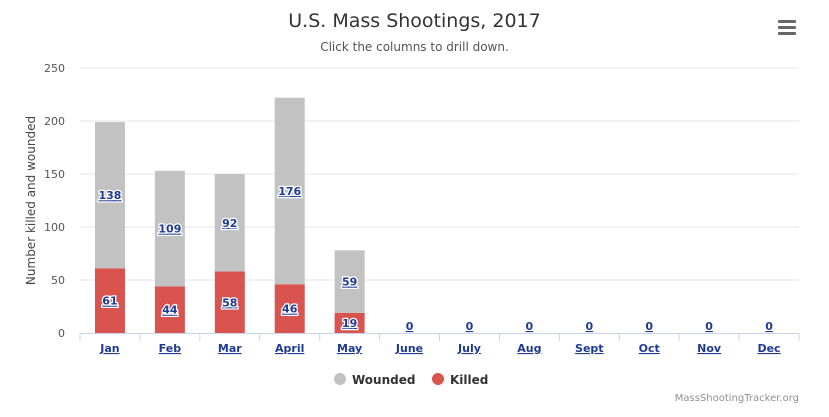  Describe the element at coordinates (54, 174) in the screenshot. I see `y-tick-label: 150` at that location.